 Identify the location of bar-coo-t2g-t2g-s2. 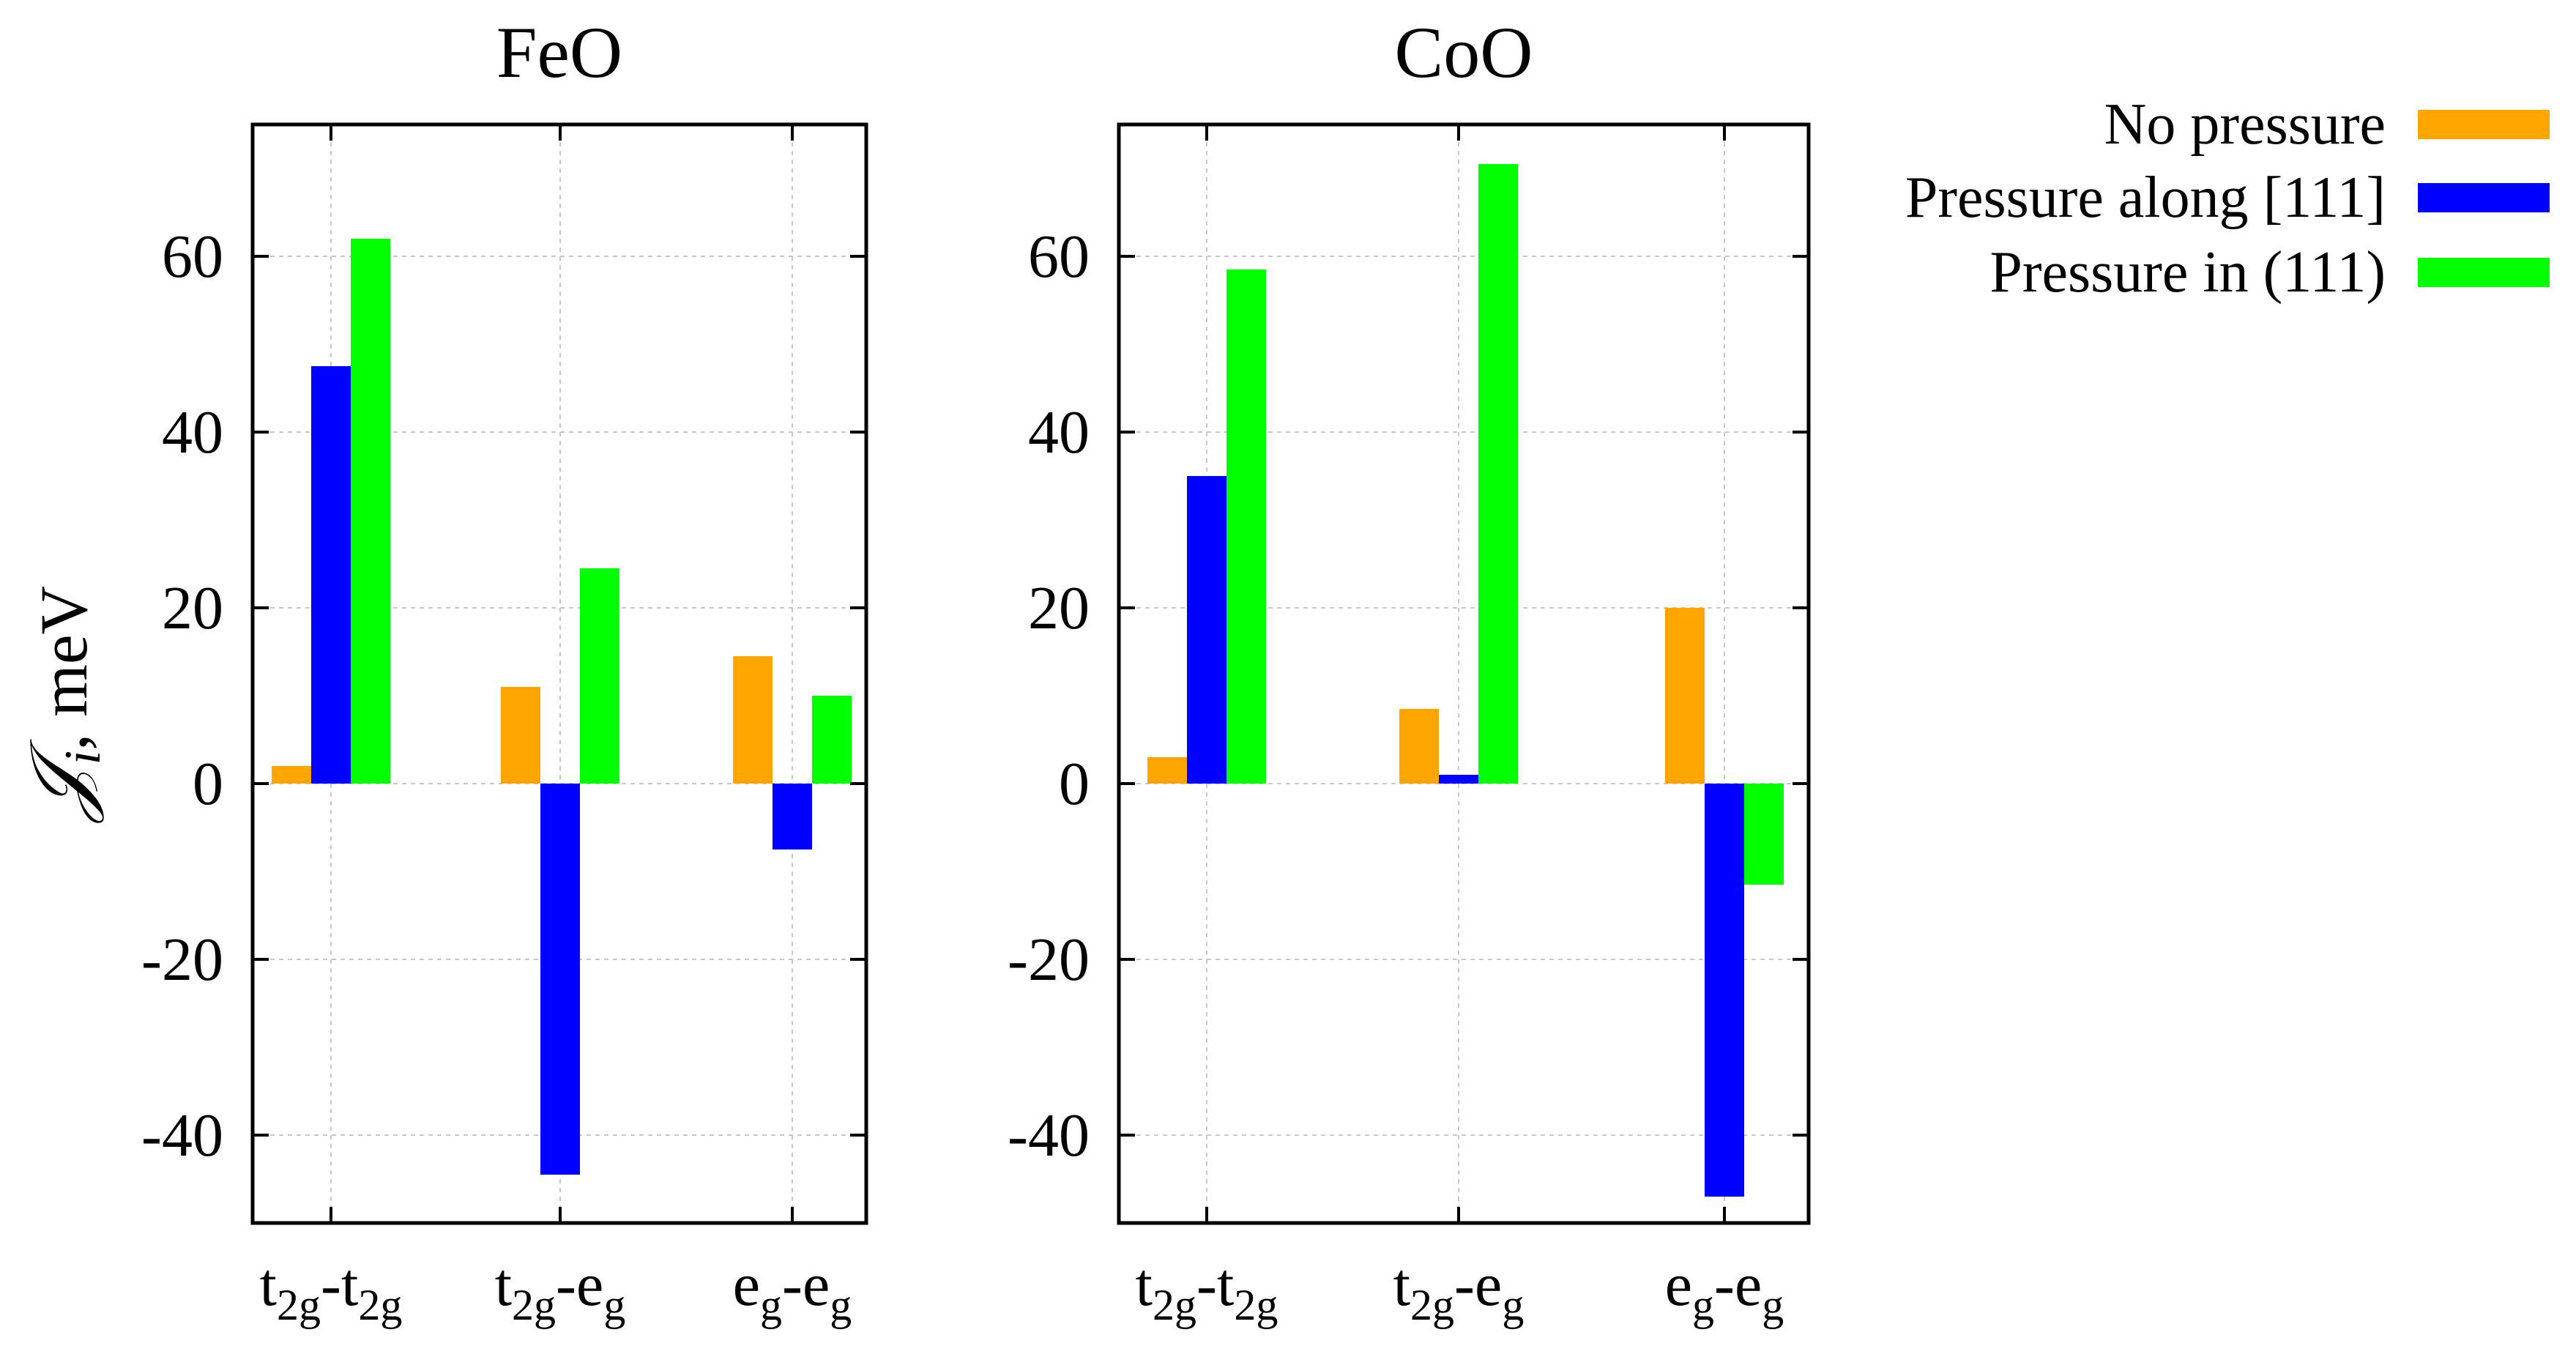
(1246, 526).